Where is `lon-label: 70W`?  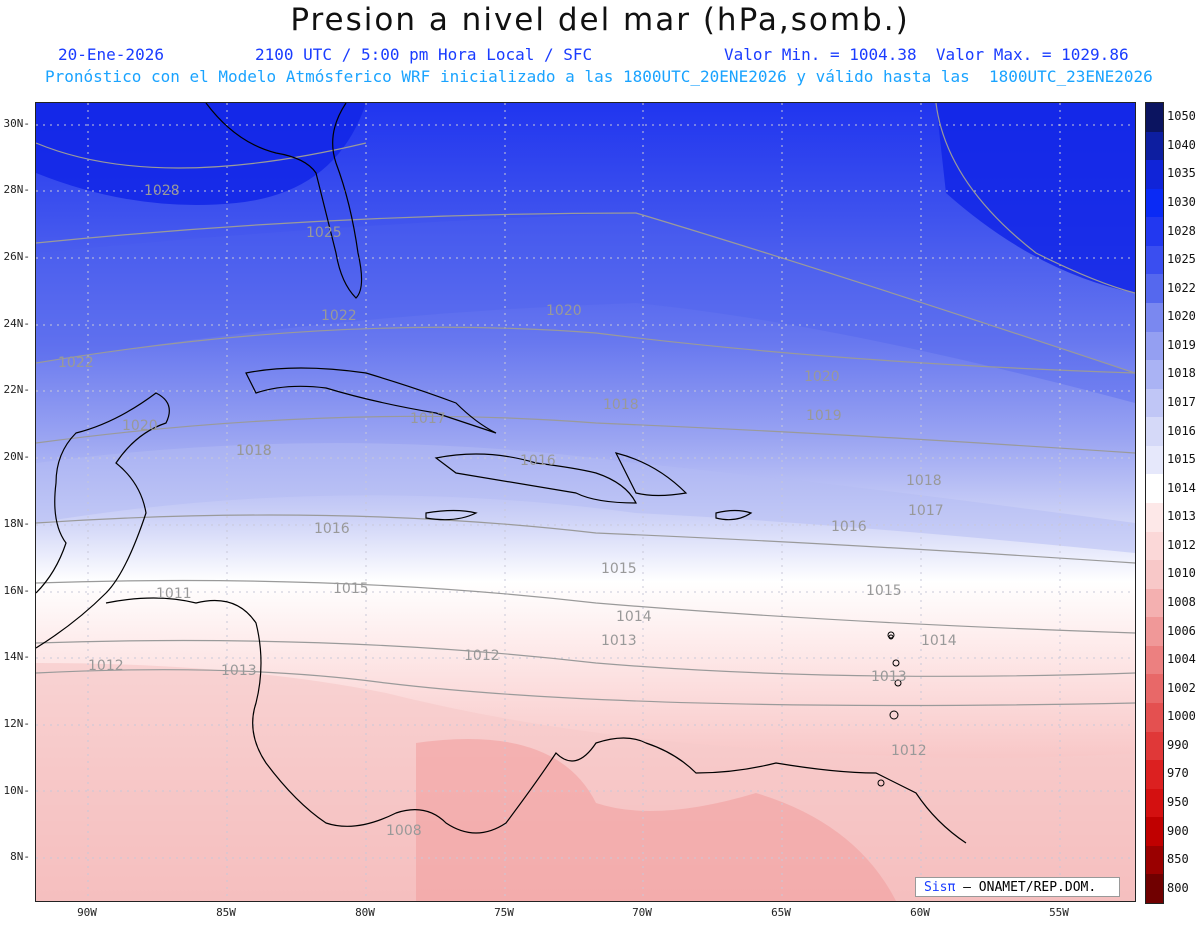
lon-label: 70W is located at coordinates (642, 912).